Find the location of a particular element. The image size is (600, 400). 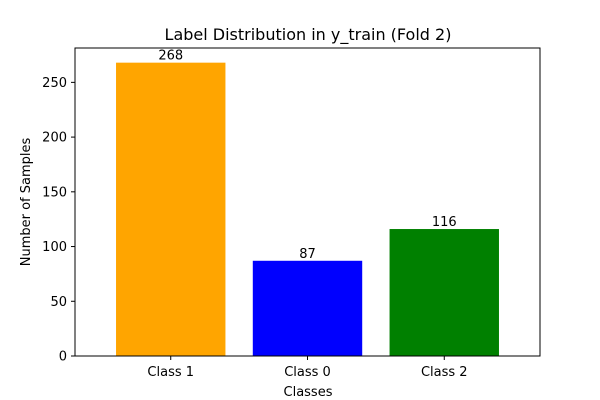

y-axis-label: Number of Samples is located at coordinates (26, 202).